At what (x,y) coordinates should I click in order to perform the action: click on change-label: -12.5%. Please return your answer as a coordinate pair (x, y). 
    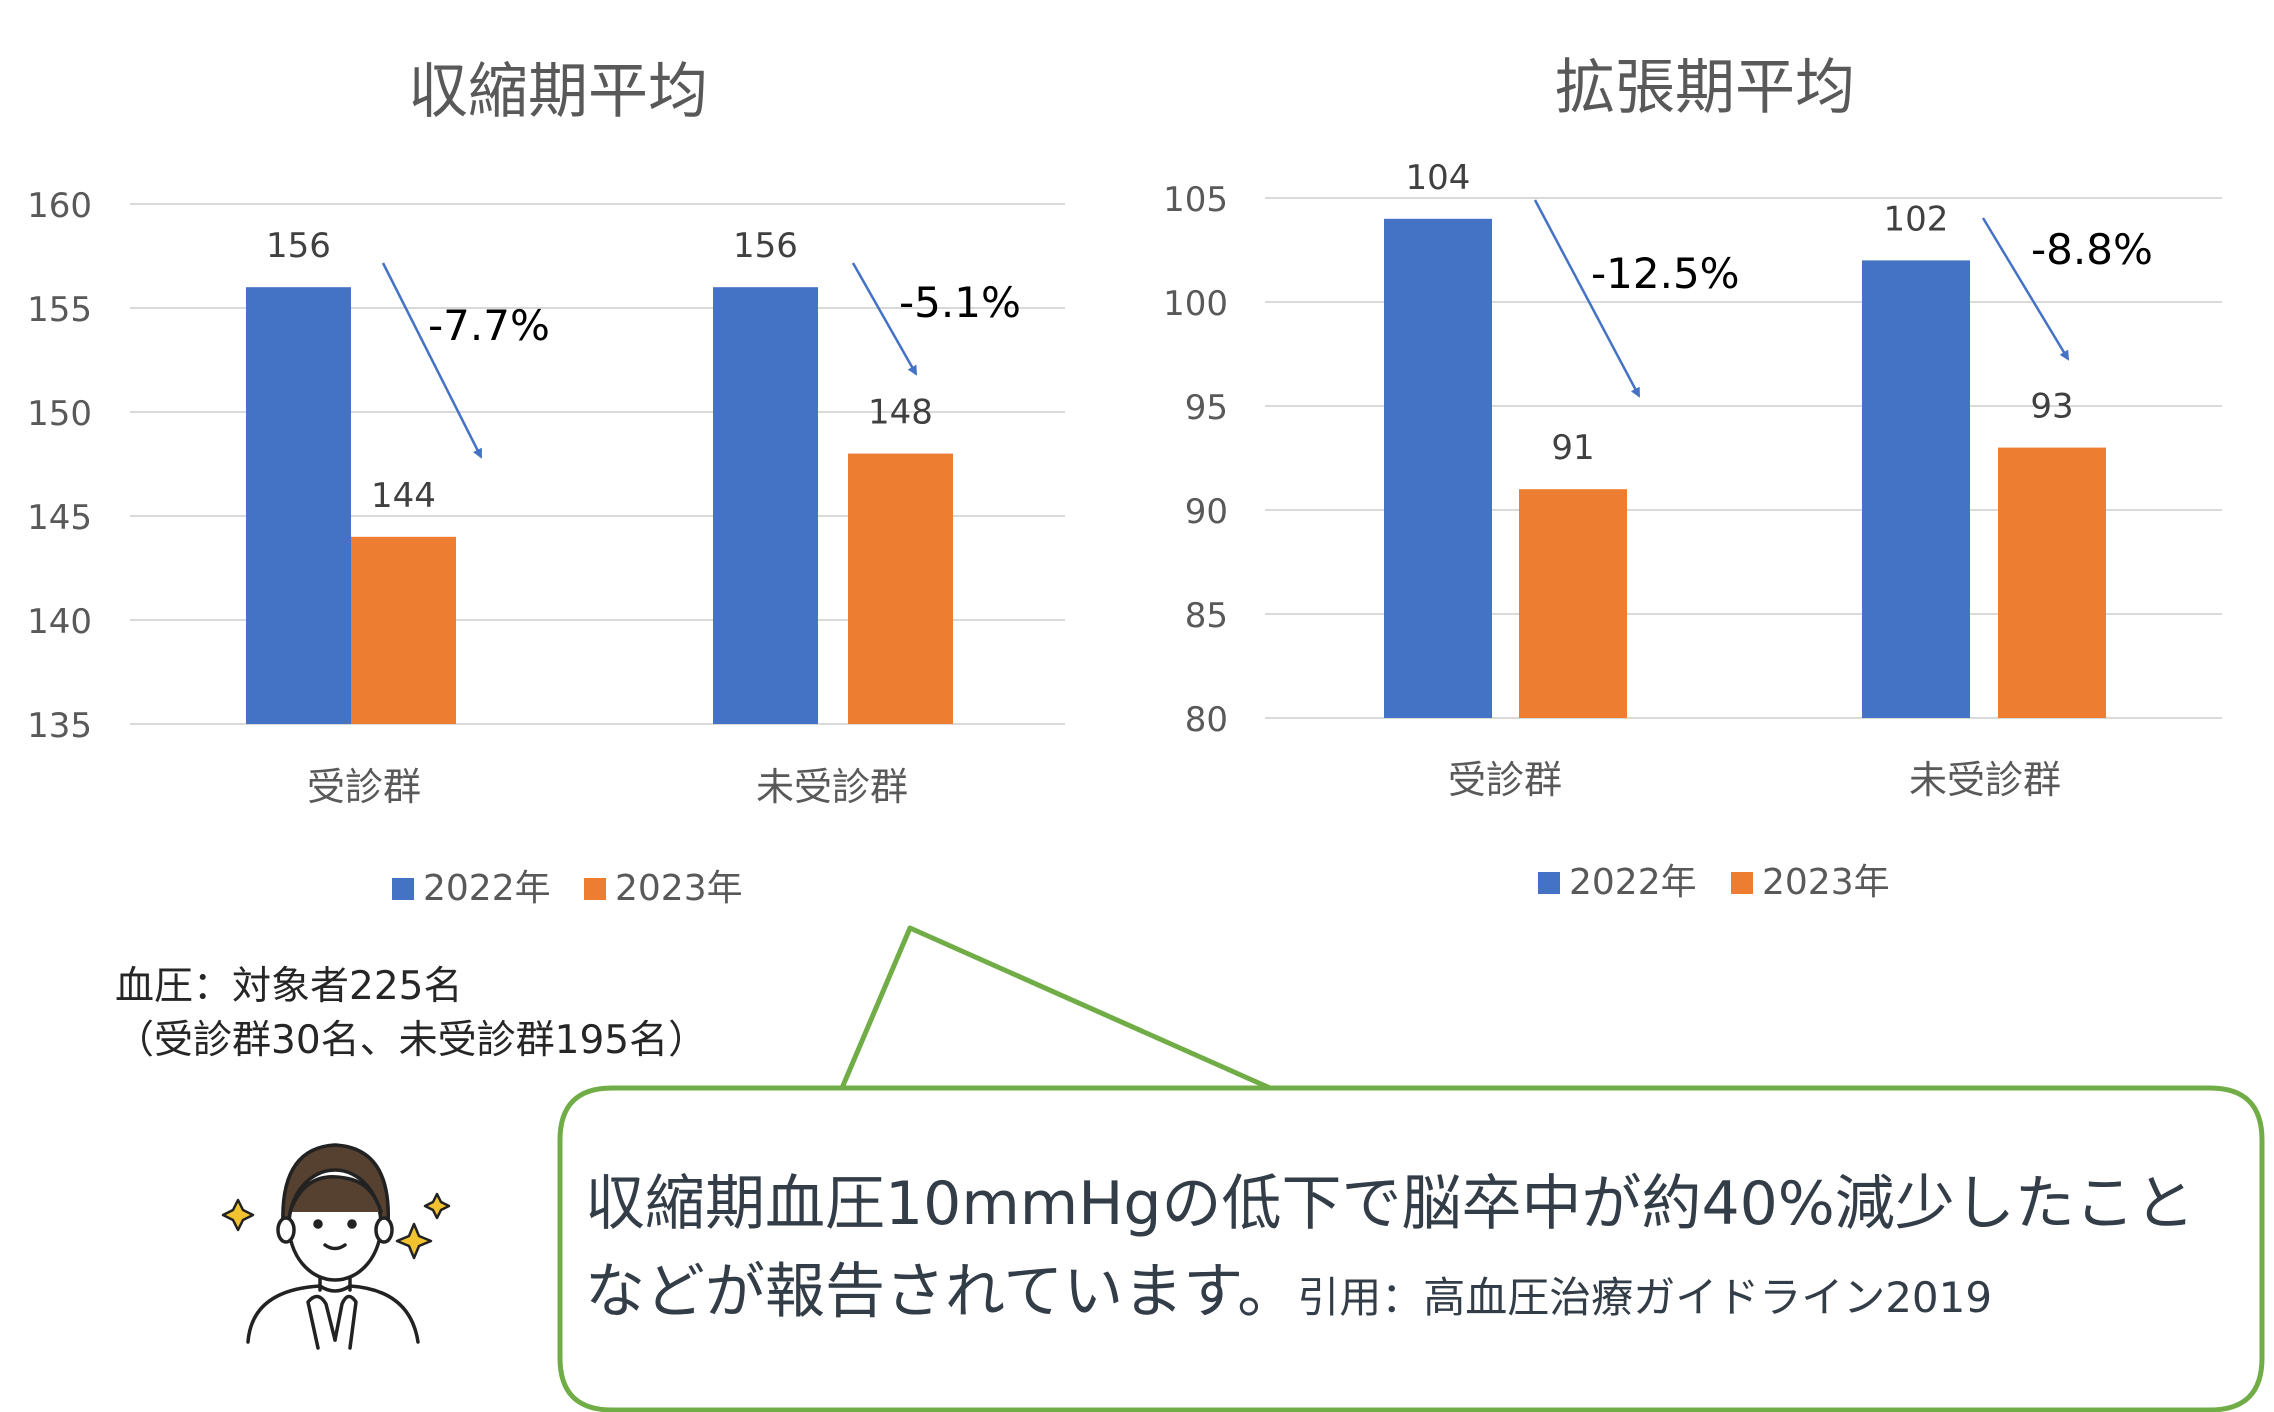
    Looking at the image, I should click on (1665, 273).